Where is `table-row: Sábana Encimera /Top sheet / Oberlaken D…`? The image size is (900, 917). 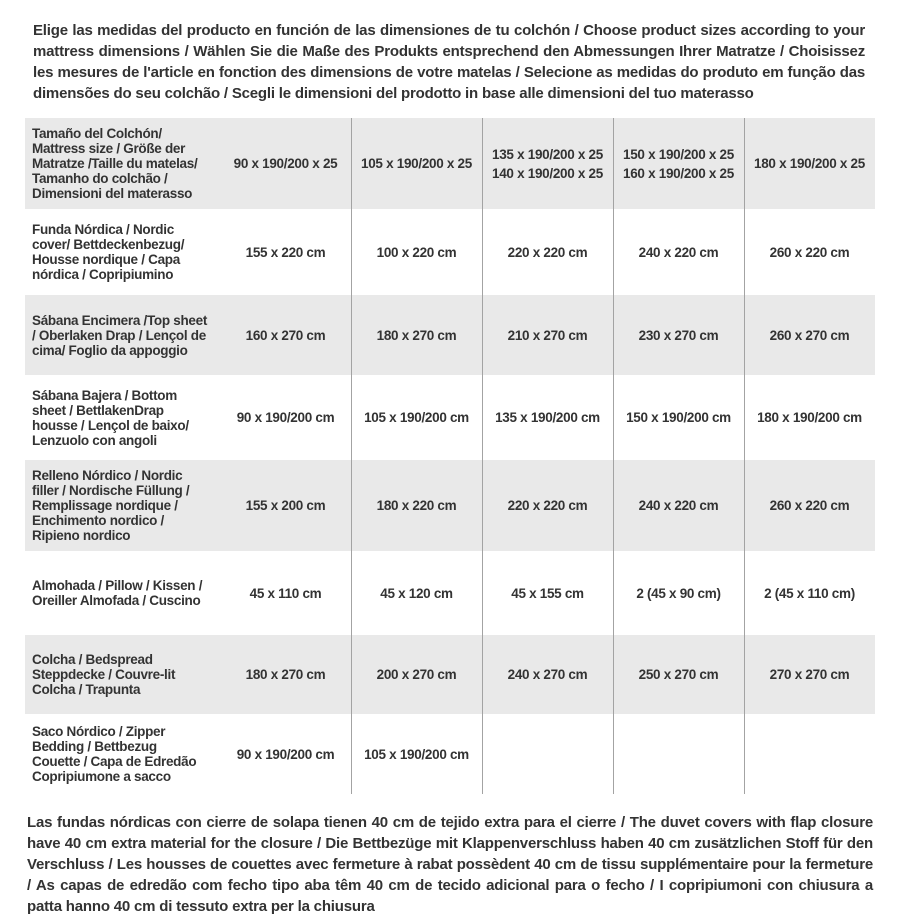 table-row: Sábana Encimera /Top sheet / Oberlaken D… is located at coordinates (450, 336).